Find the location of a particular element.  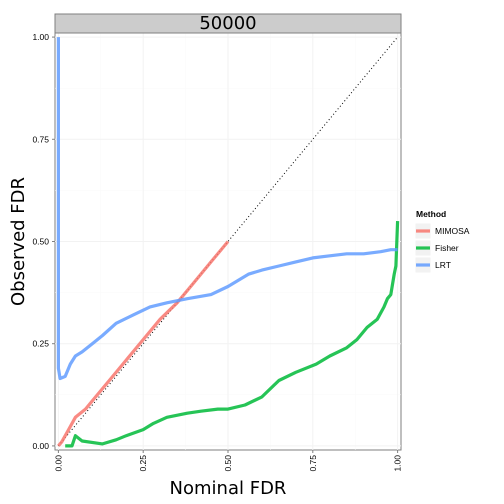

legend-label-lrt: LRT is located at coordinates (443, 265).